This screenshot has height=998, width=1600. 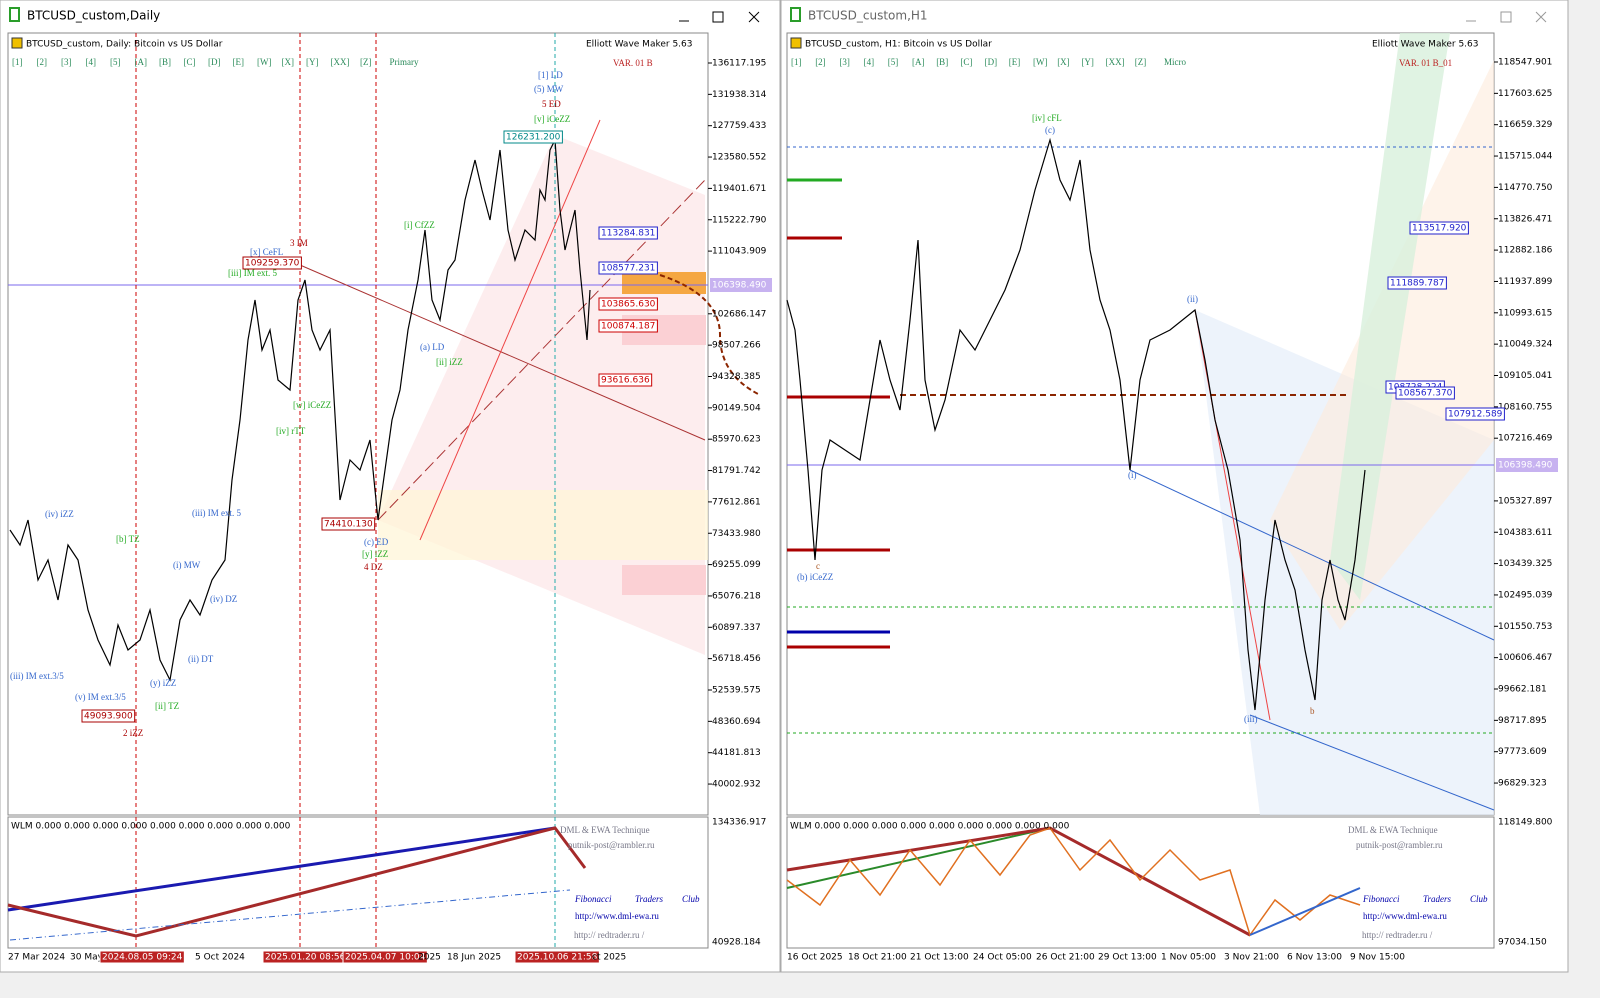 I want to click on date-label: 5 Oct 2024, so click(x=220, y=958).